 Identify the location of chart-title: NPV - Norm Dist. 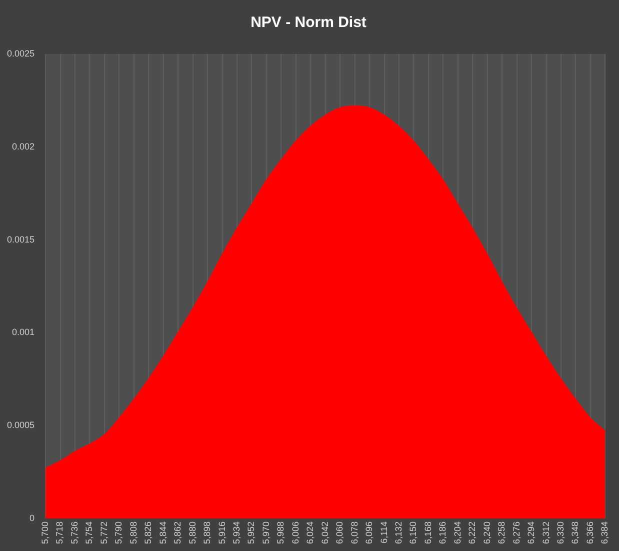
(308, 23).